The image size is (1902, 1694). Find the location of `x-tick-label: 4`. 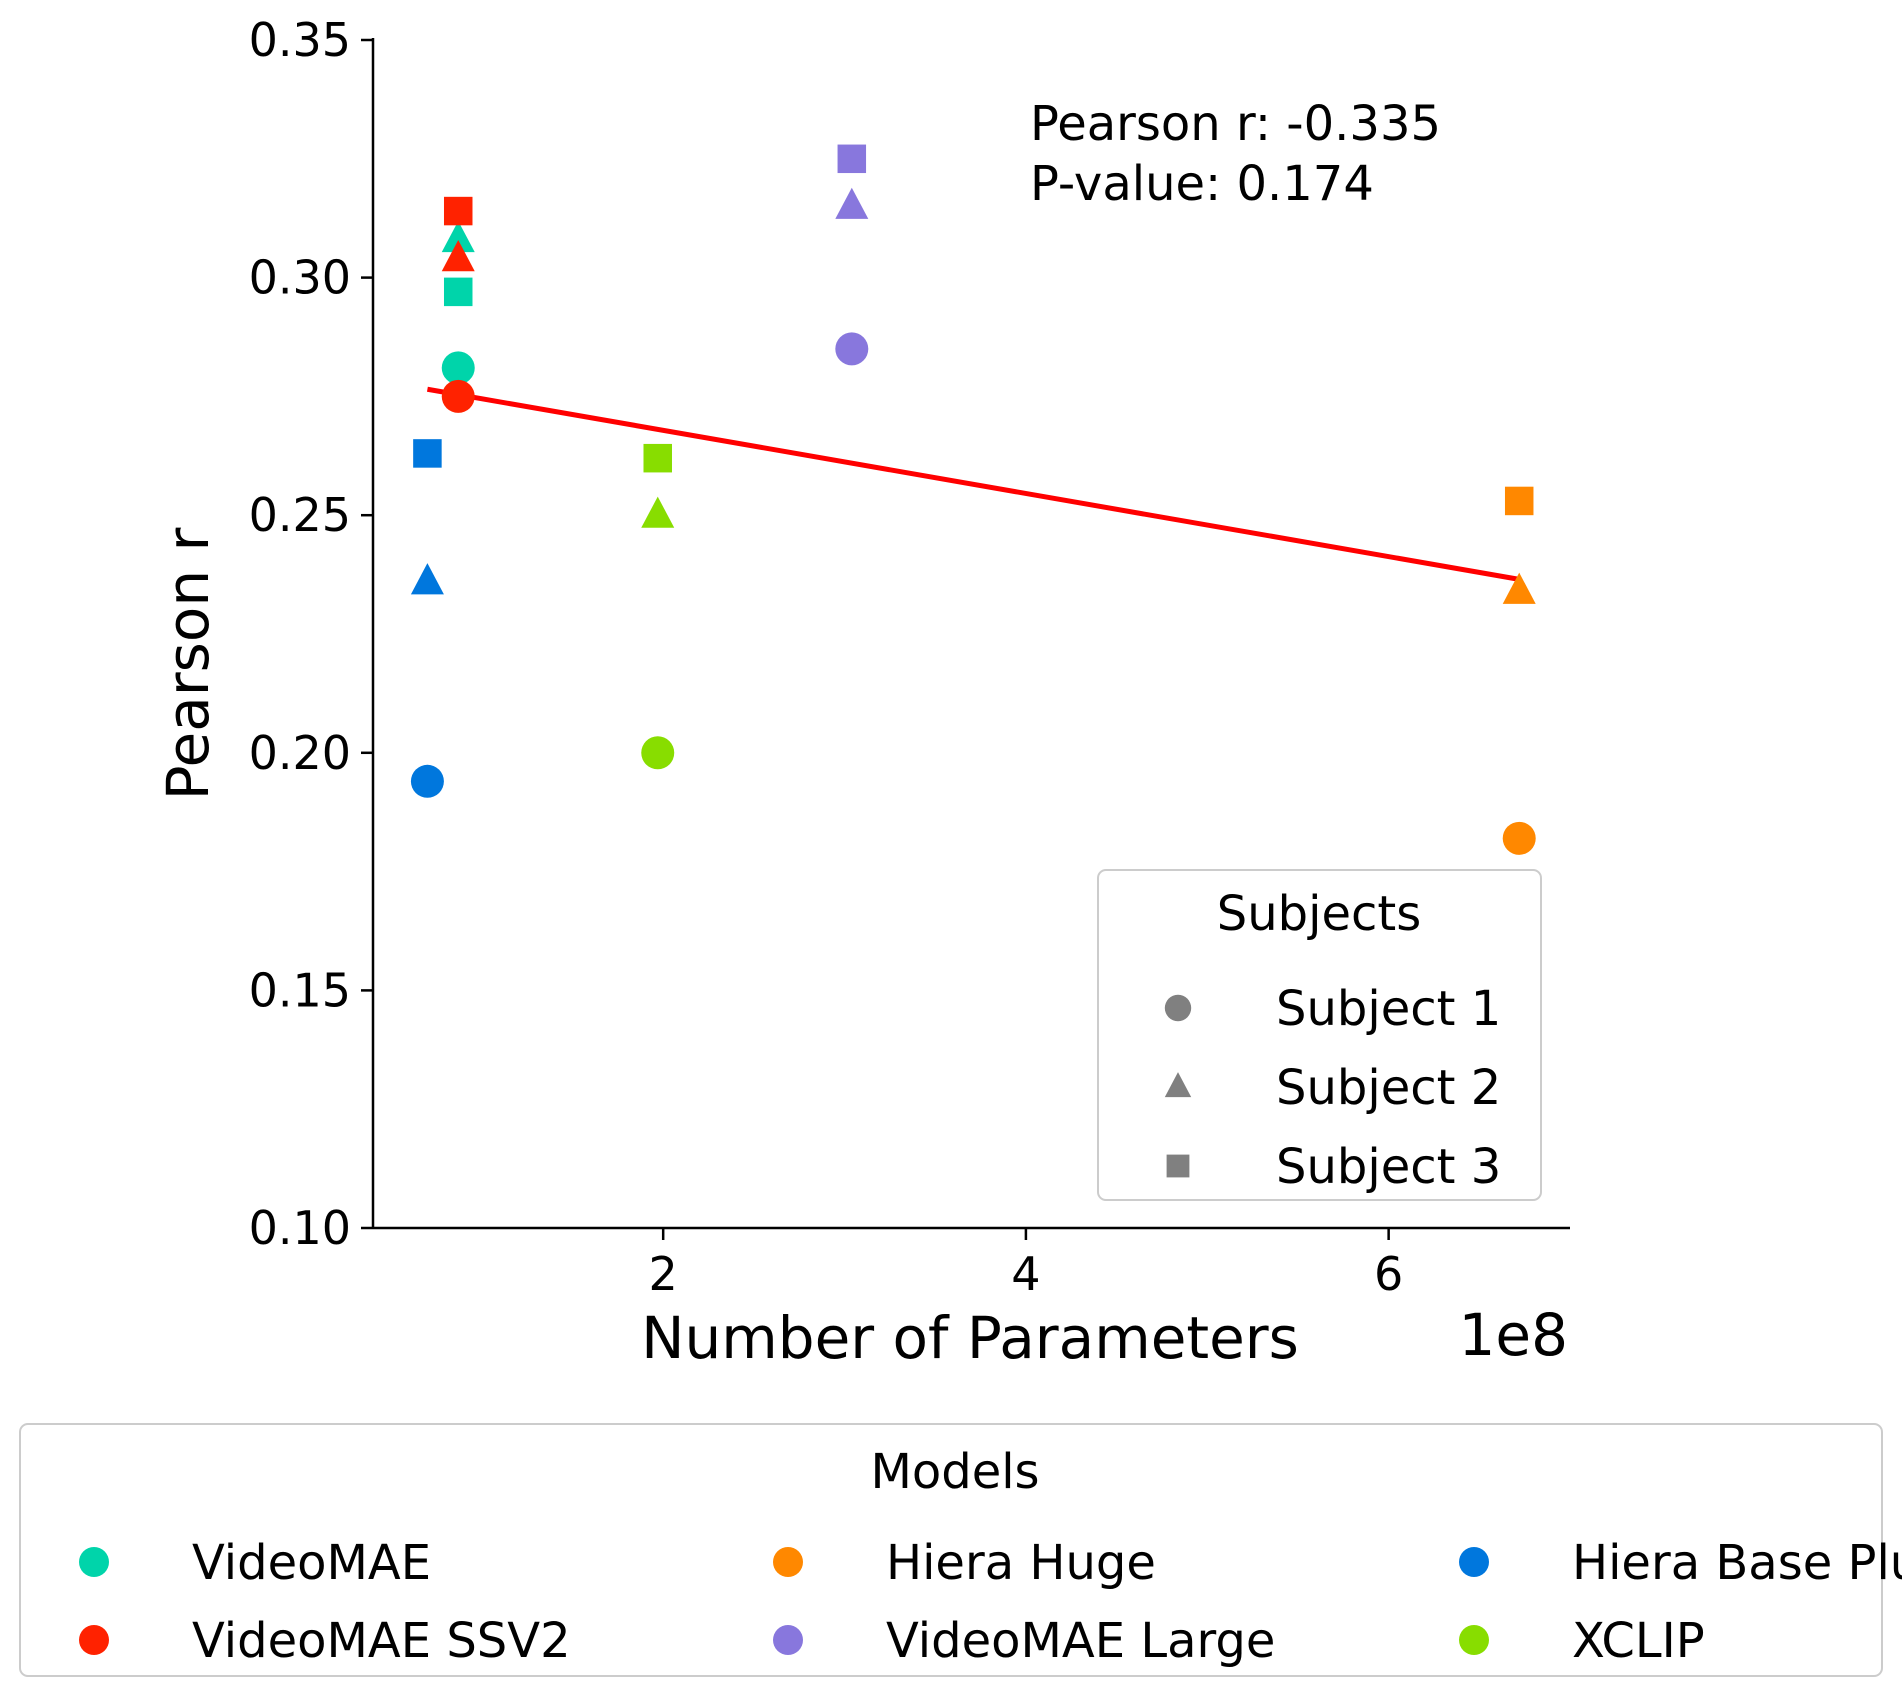

x-tick-label: 4 is located at coordinates (1025, 1274).